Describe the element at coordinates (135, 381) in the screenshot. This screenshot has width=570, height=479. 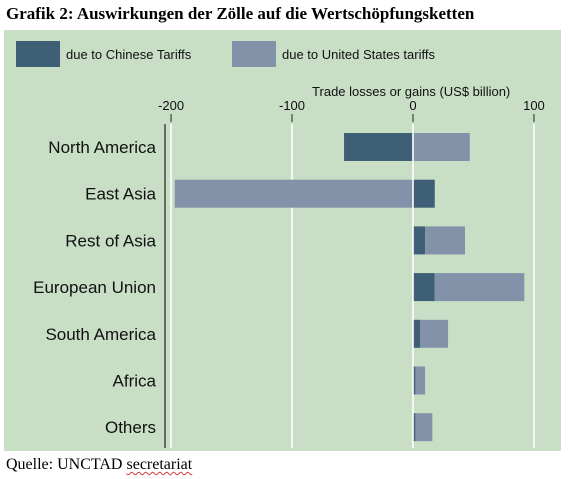
I see `category-label-6: Africa` at that location.